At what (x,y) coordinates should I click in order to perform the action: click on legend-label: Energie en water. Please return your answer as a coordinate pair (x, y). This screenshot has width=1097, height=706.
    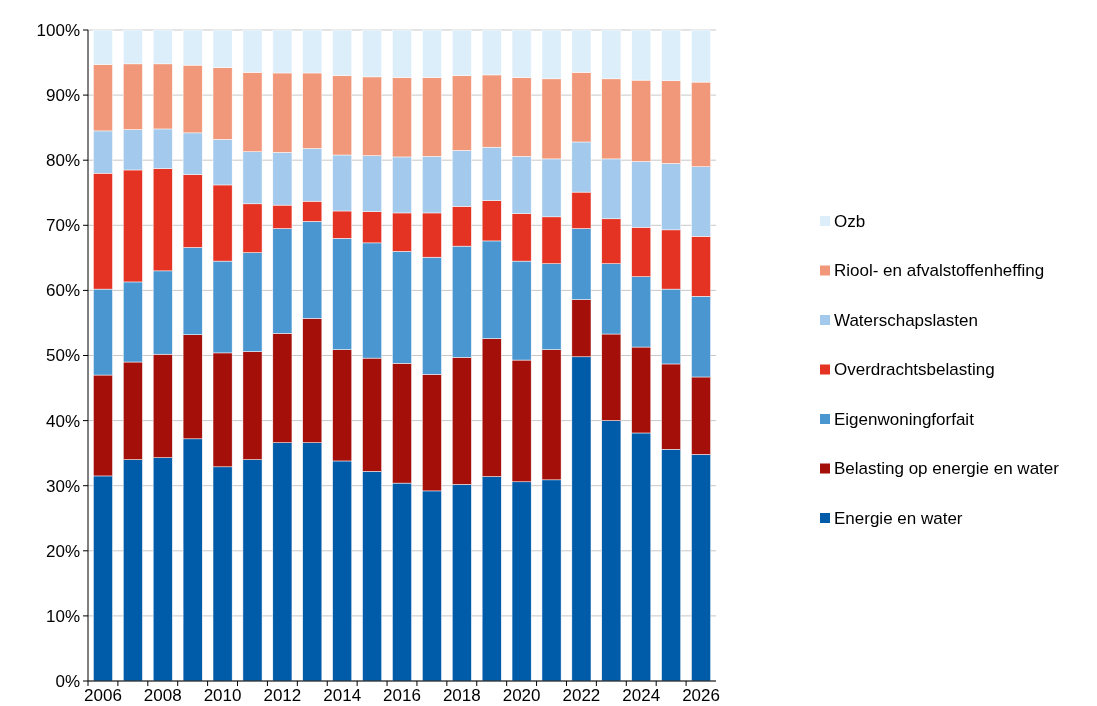
    Looking at the image, I should click on (898, 518).